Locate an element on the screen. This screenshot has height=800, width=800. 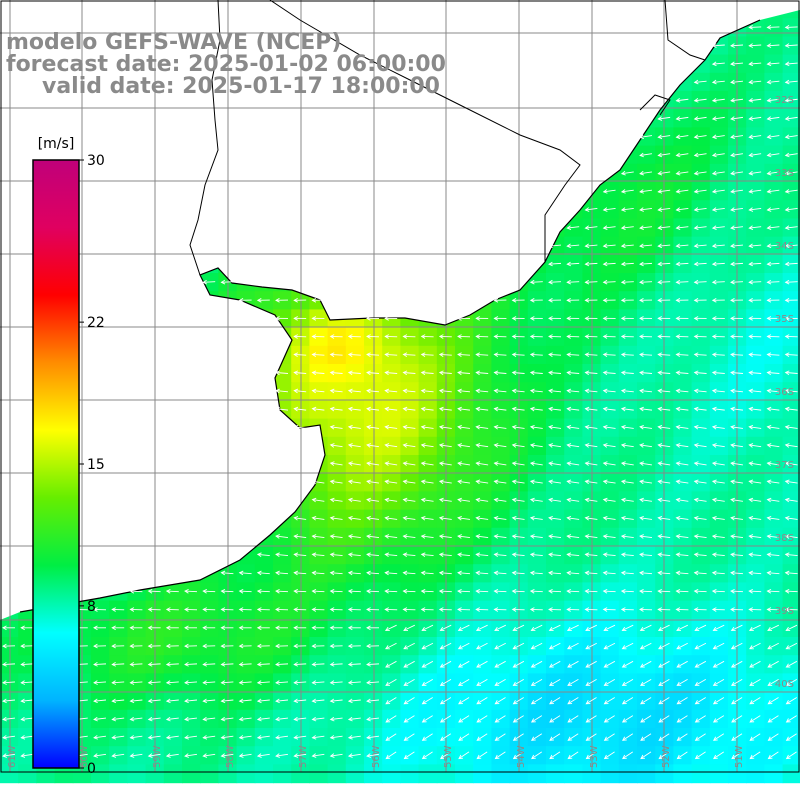
longitude-labels: 61W 60W 59W 58W 57W 56W 55W 54W 53W 52W 51W is located at coordinates (376, 756).